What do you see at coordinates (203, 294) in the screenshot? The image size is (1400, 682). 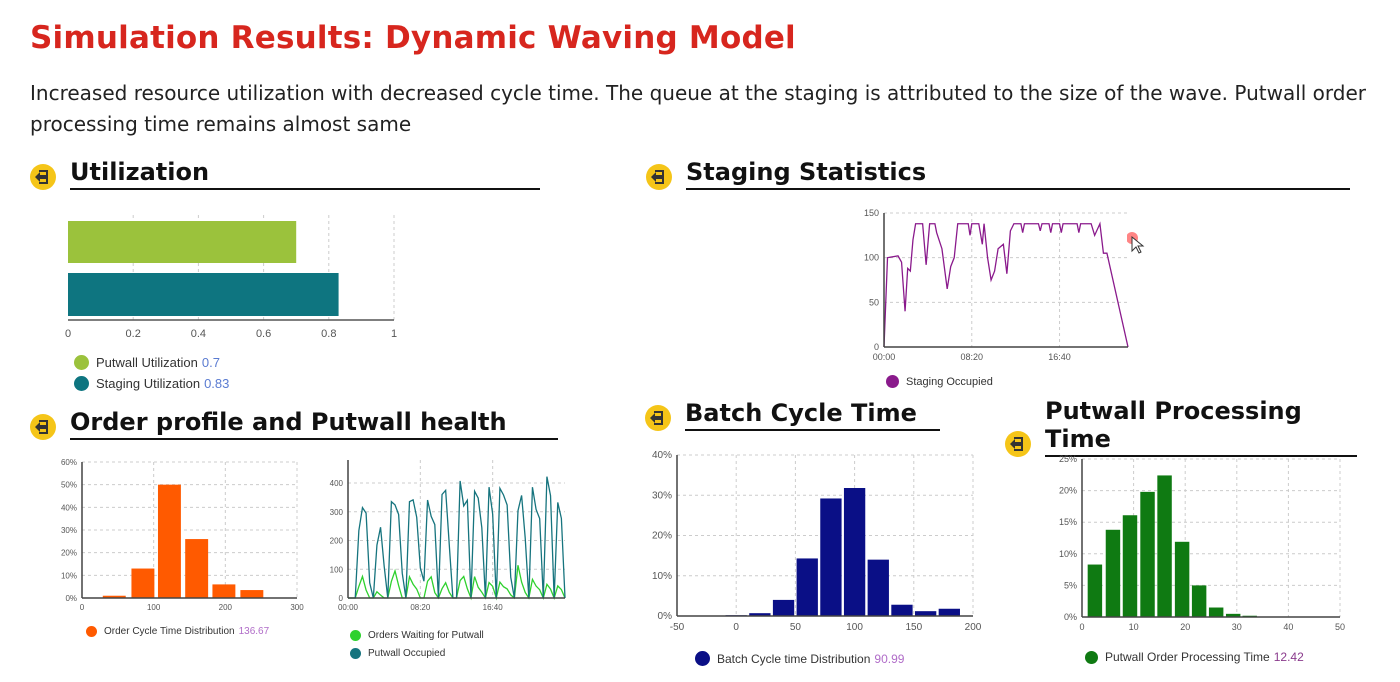 I see `bar-staging` at bounding box center [203, 294].